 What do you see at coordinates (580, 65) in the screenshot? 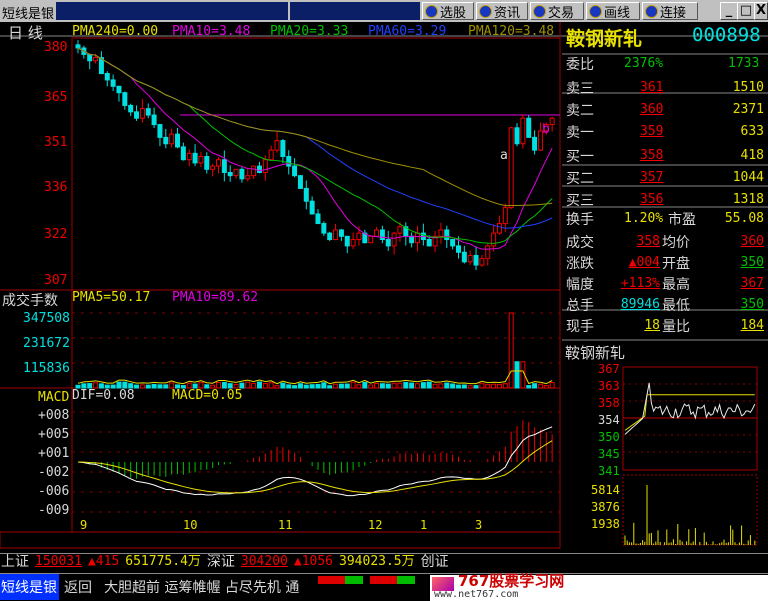
I see `weibi-label: 委比` at bounding box center [580, 65].